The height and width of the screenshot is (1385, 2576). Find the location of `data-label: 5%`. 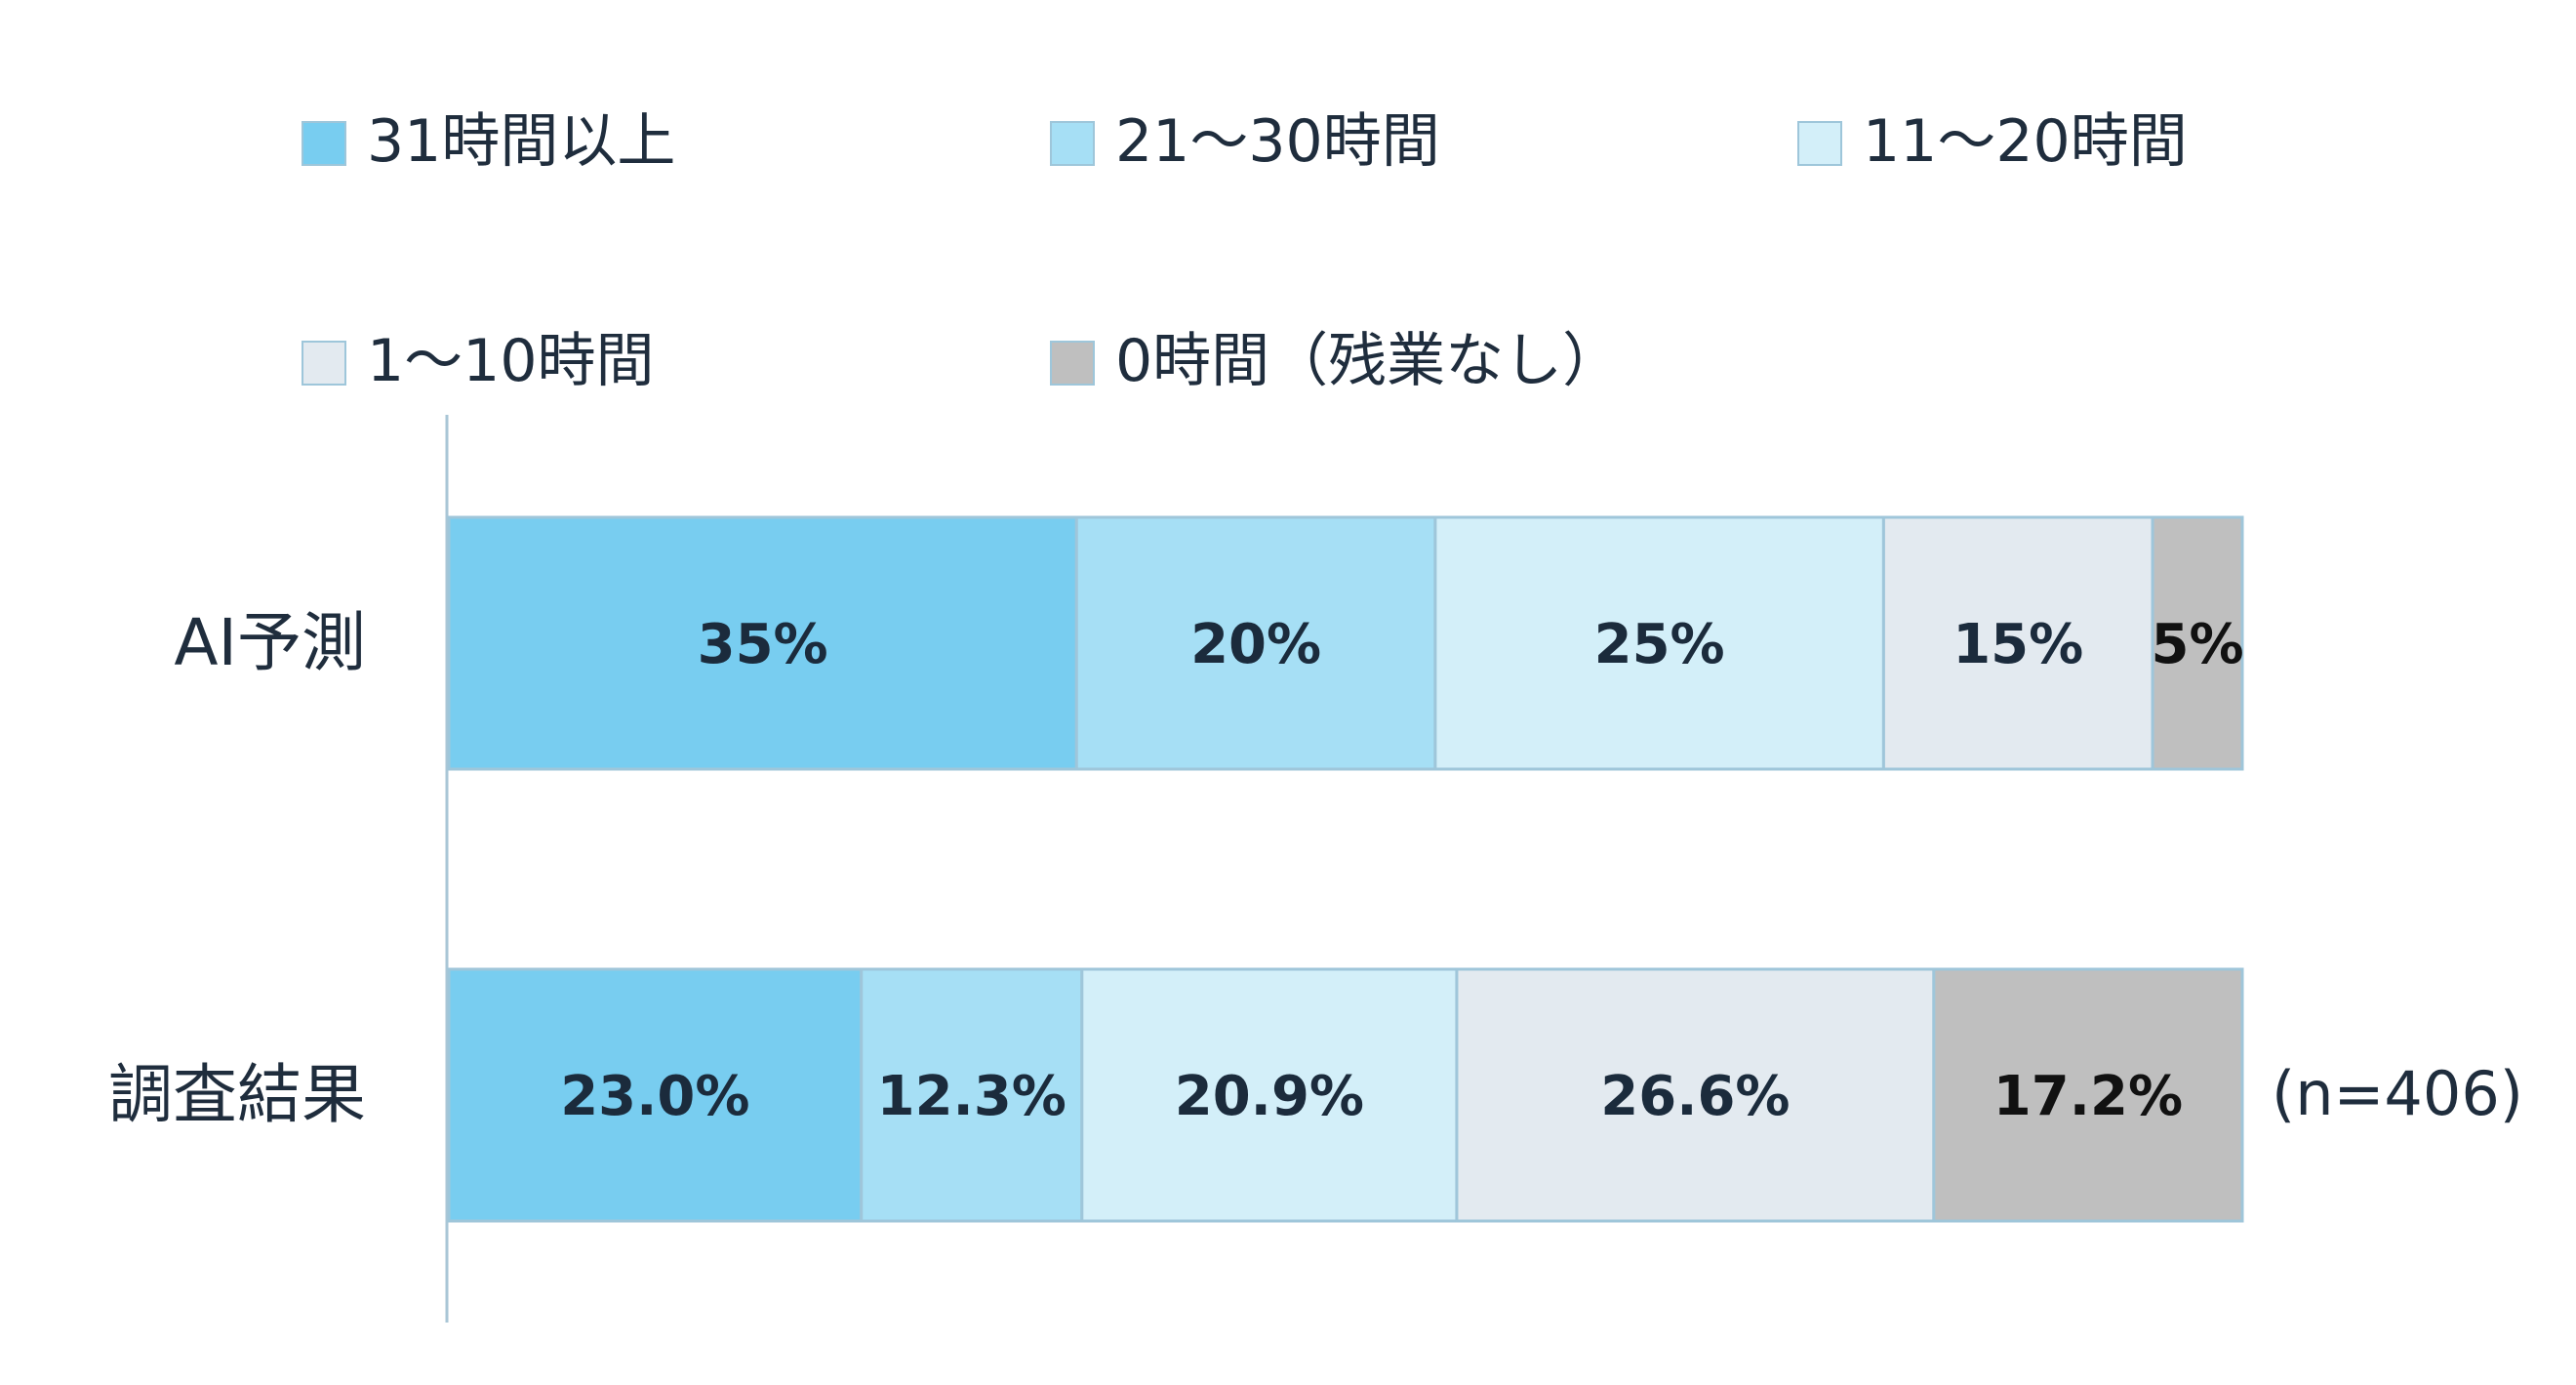

data-label: 5% is located at coordinates (2198, 644).